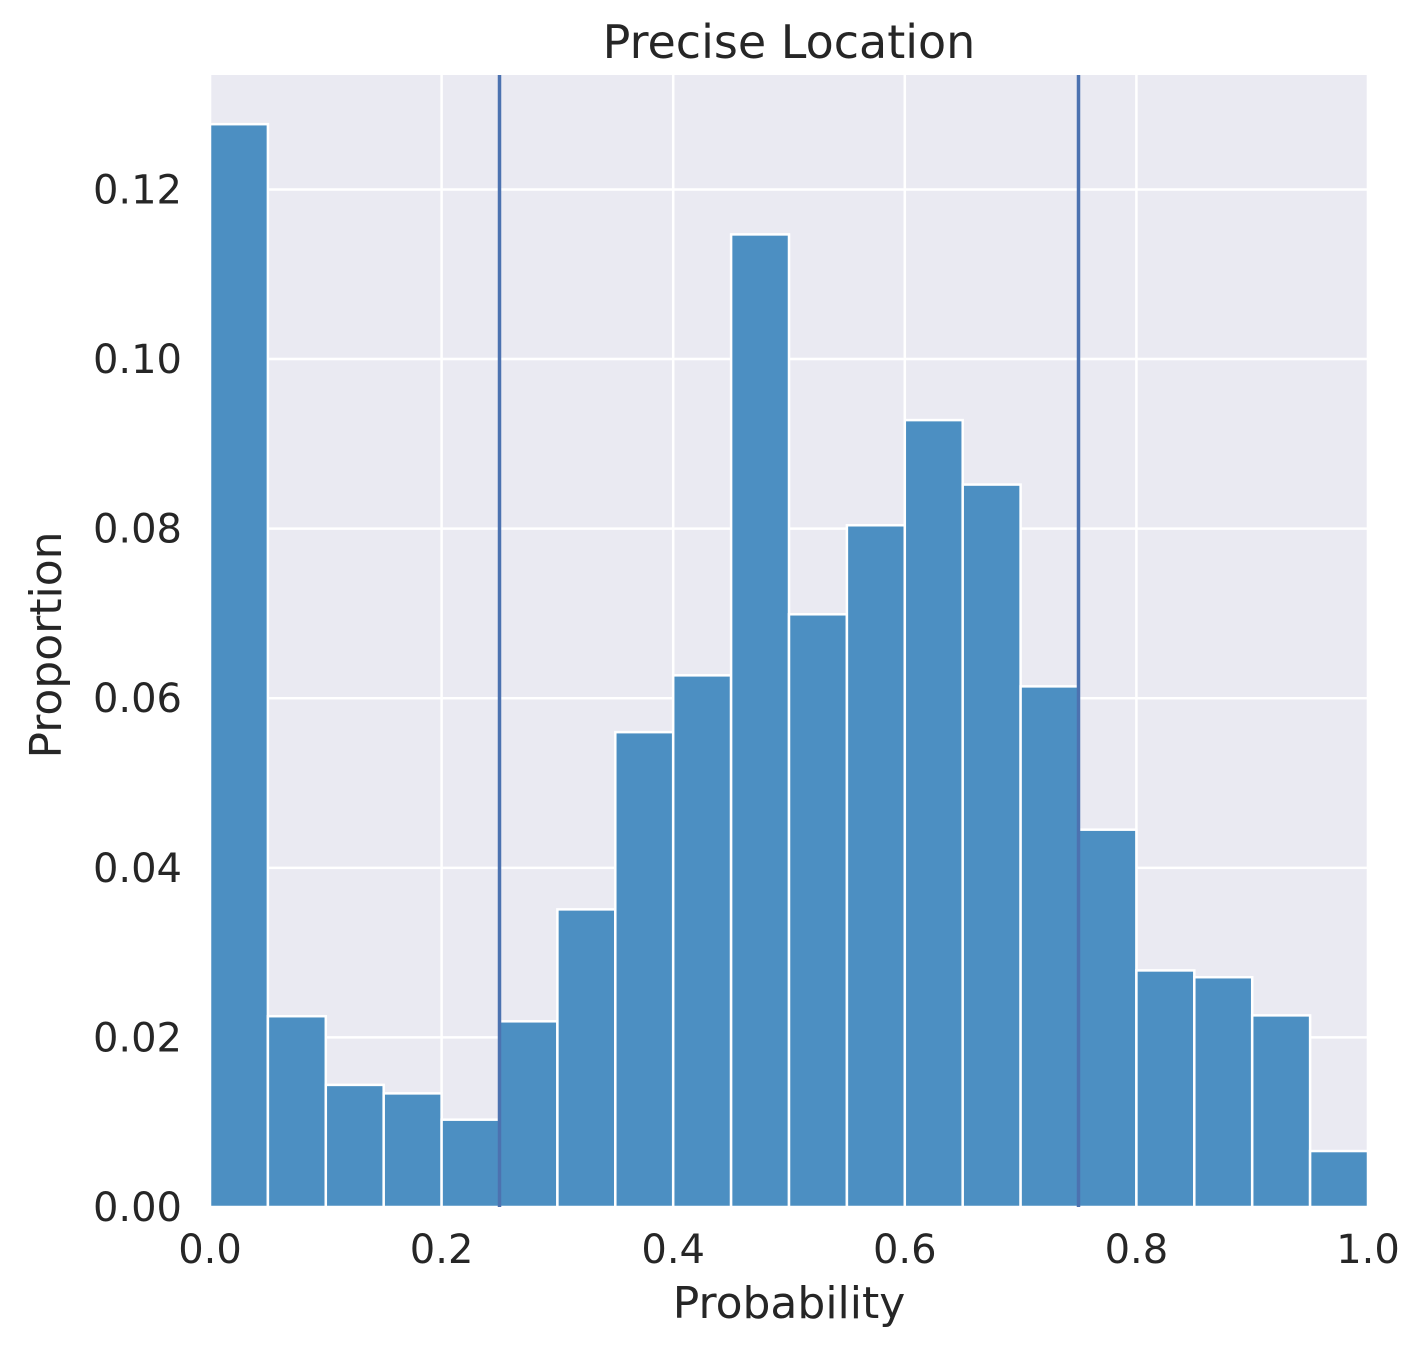 The image size is (1426, 1357). Describe the element at coordinates (137, 1038) in the screenshot. I see `y-tick-label: 0.02` at that location.